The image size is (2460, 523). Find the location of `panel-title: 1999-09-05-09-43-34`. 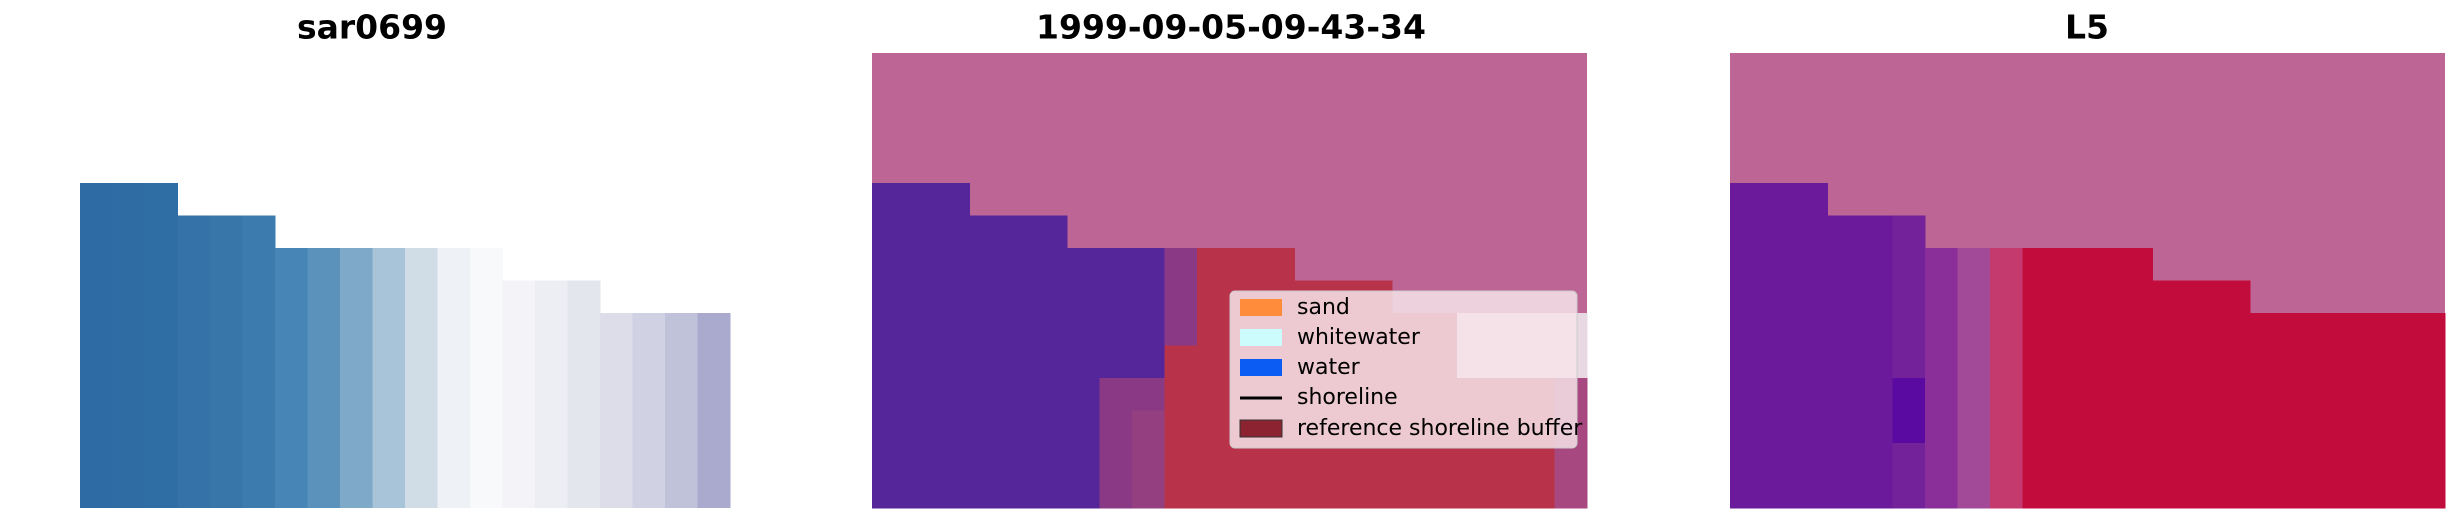

panel-title: 1999-09-05-09-43-34 is located at coordinates (1231, 27).